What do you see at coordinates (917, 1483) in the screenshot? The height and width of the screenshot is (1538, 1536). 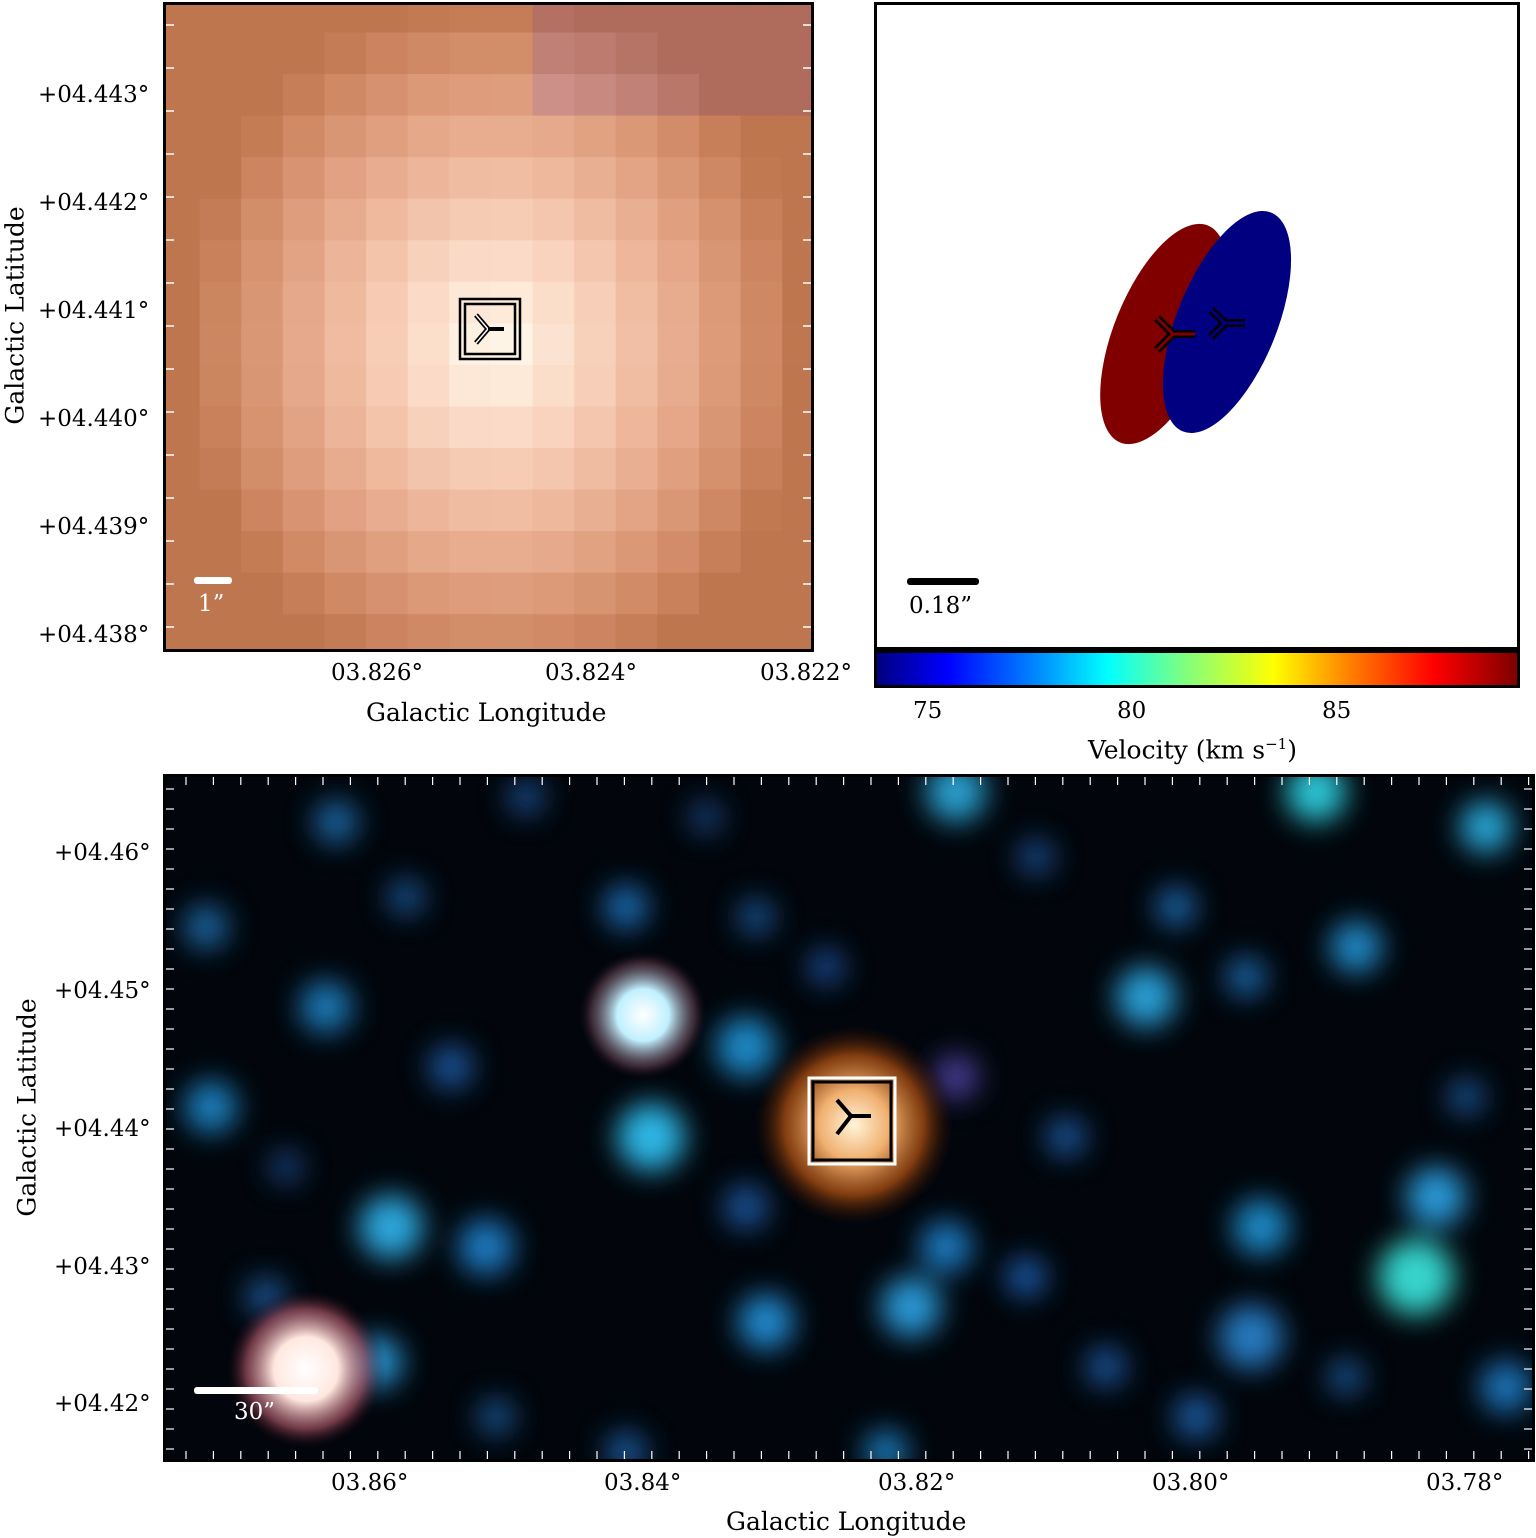 I see `wide-x-tick-label: 03.82°` at bounding box center [917, 1483].